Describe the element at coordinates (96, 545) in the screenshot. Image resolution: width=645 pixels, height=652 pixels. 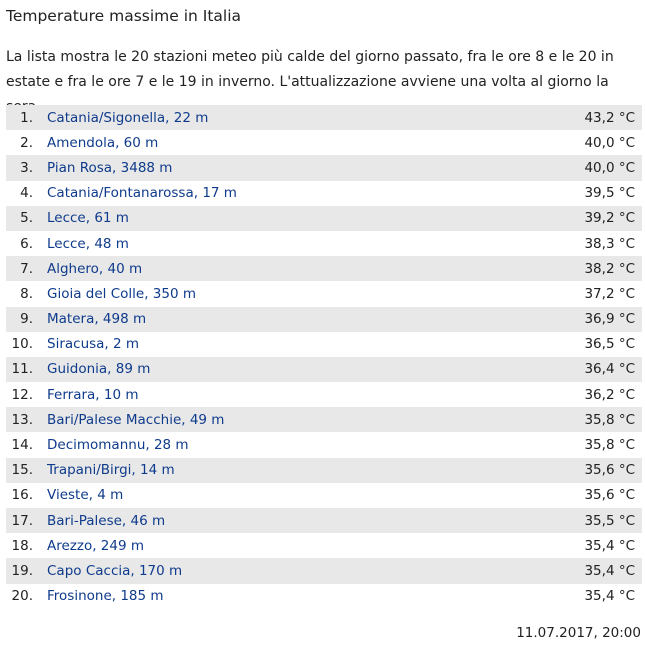
I see `station-link: Arezzo, 249 m` at that location.